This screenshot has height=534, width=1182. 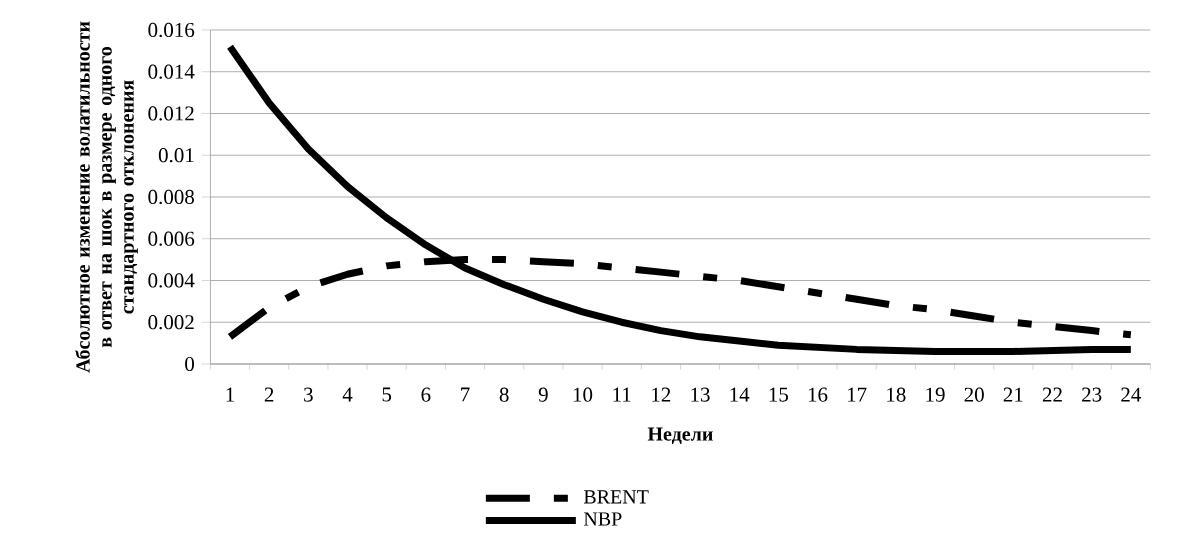 I want to click on x-tick-label: 12, so click(x=661, y=394).